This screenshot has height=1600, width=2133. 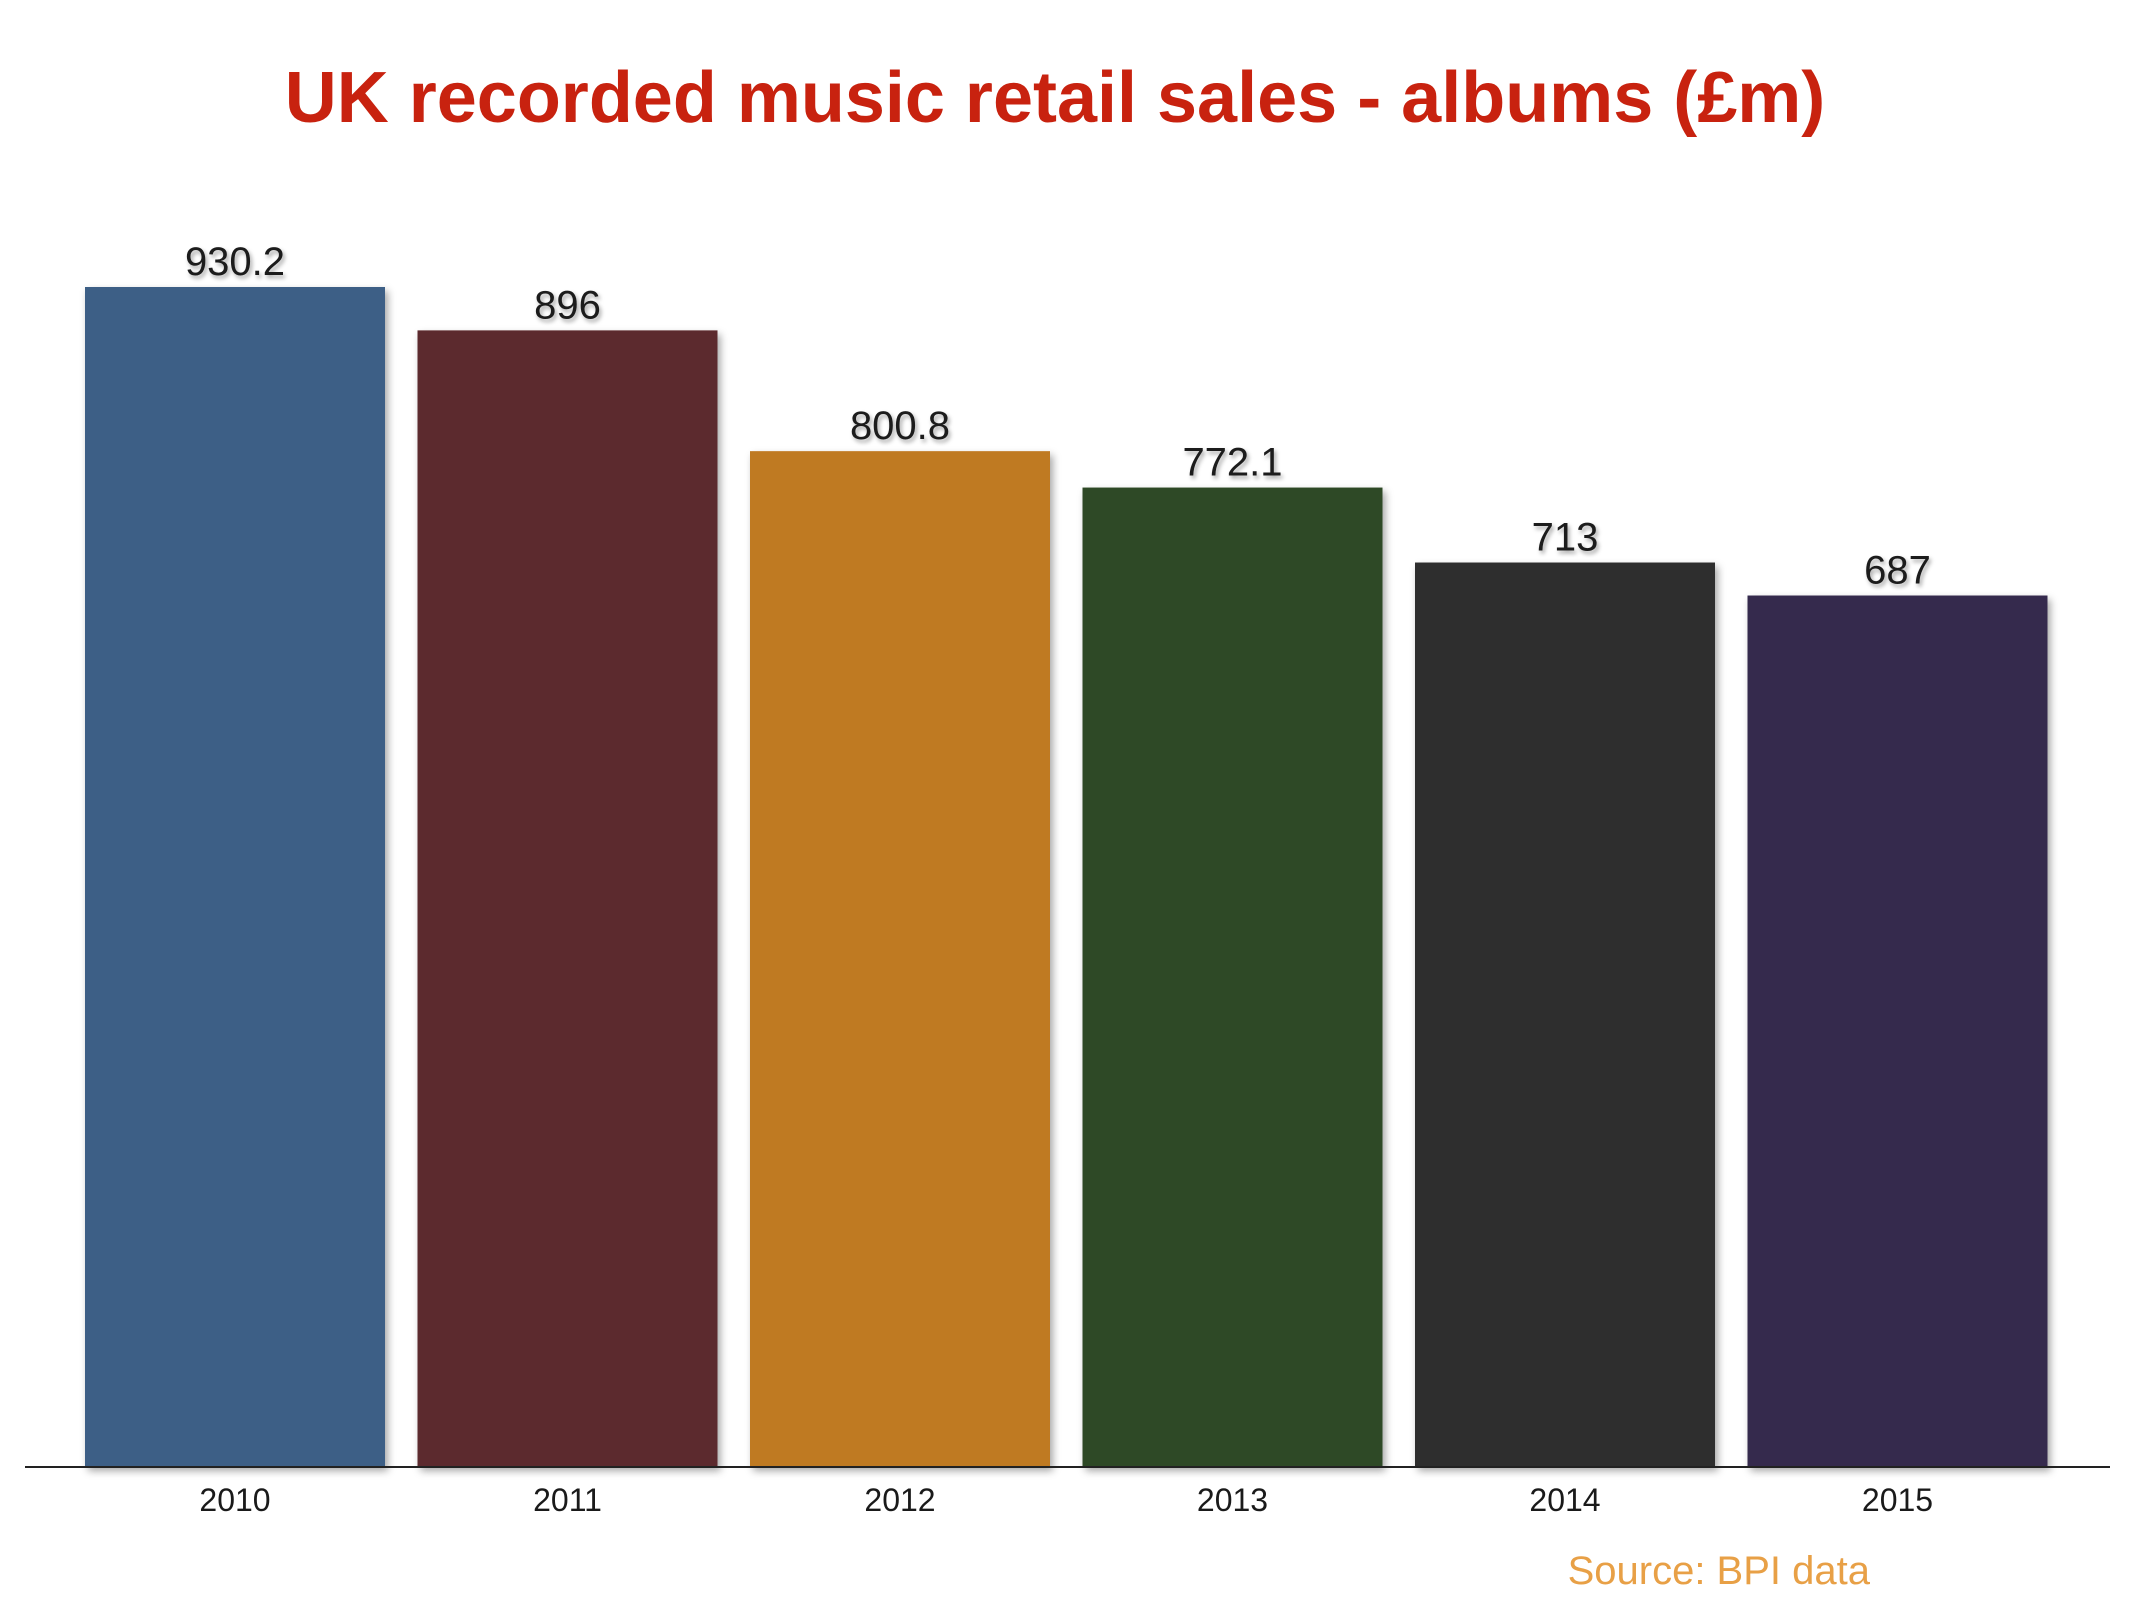 What do you see at coordinates (899, 1500) in the screenshot?
I see `x-tick-label-2012: 2012` at bounding box center [899, 1500].